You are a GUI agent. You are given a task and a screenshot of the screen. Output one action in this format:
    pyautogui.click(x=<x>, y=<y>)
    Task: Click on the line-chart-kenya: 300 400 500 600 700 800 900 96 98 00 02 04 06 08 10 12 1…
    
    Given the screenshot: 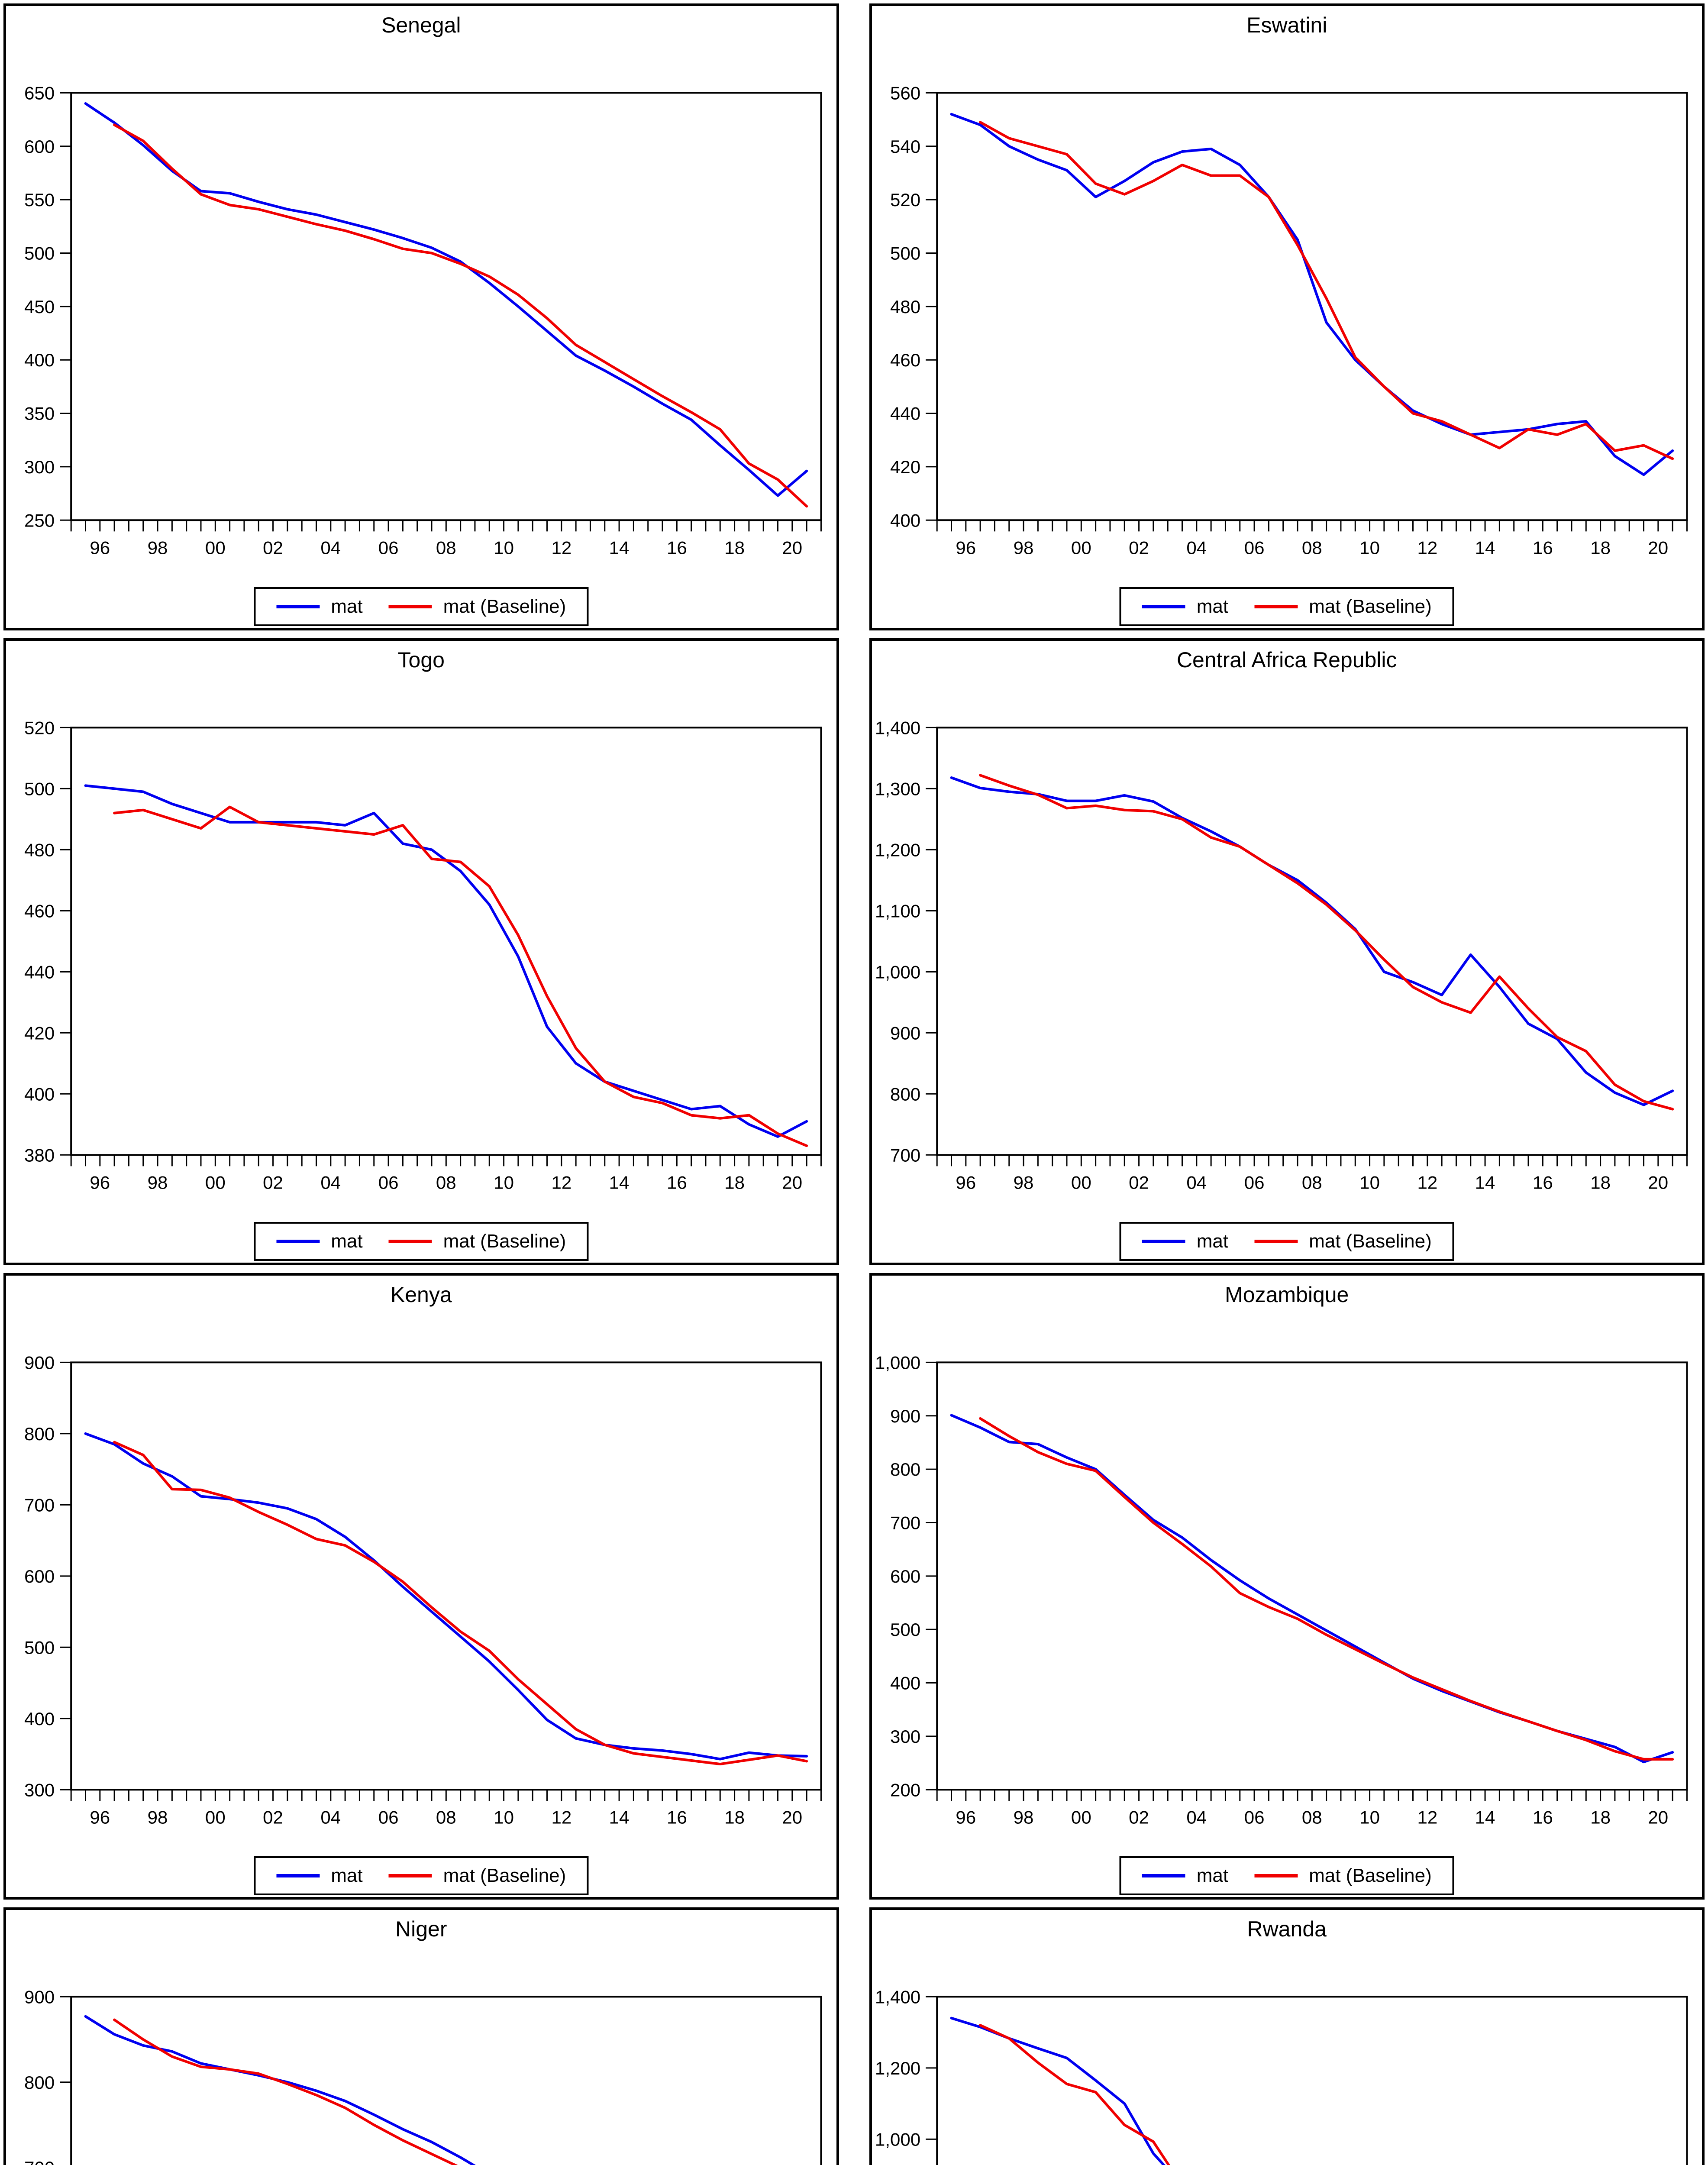 What is the action you would take?
    pyautogui.click(x=423, y=1589)
    